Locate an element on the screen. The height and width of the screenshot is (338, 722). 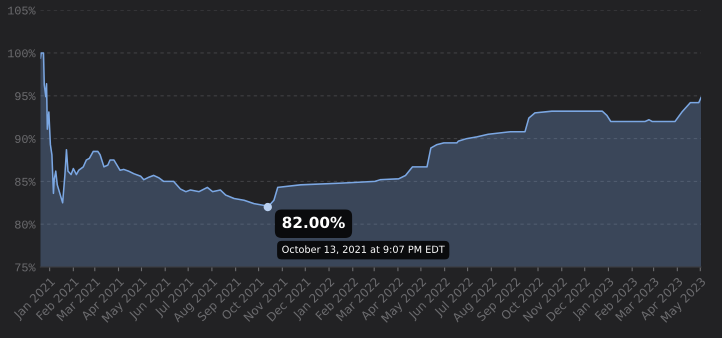
y-tick-label: 80% is located at coordinates (25, 224).